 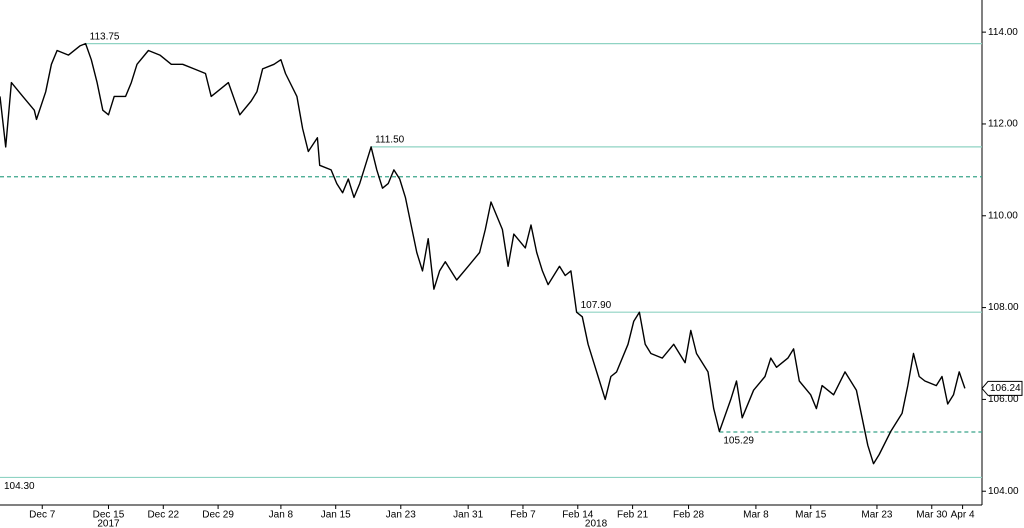 What do you see at coordinates (105, 36) in the screenshot?
I see `level-label: 113.75` at bounding box center [105, 36].